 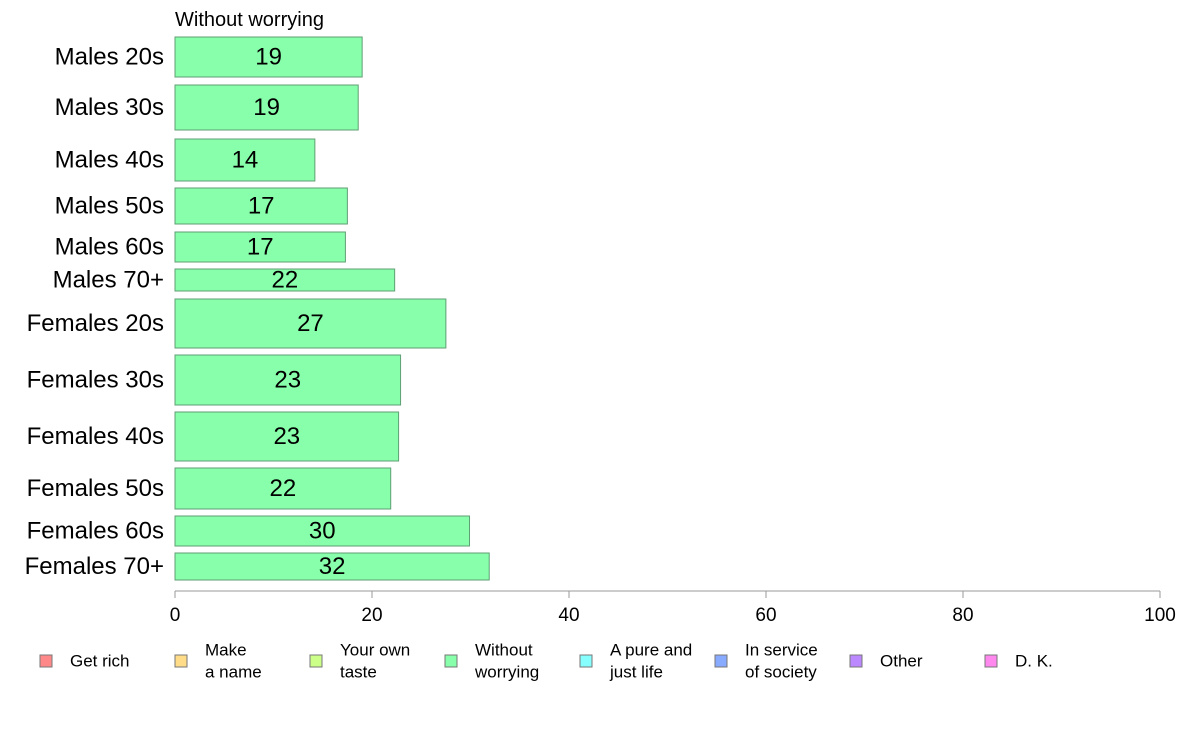 What do you see at coordinates (673, 608) in the screenshot?
I see `x-axis: 0 20 40 60 80 100` at bounding box center [673, 608].